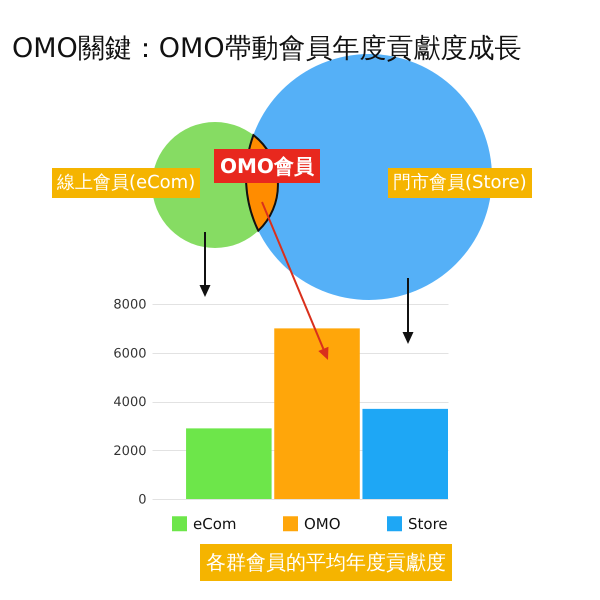  What do you see at coordinates (214, 523) in the screenshot?
I see `legend-label: eCom` at bounding box center [214, 523].